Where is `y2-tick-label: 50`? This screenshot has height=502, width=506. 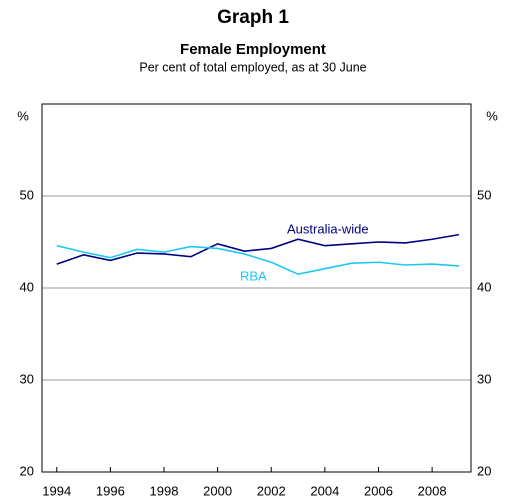
y2-tick-label: 50 is located at coordinates (484, 194).